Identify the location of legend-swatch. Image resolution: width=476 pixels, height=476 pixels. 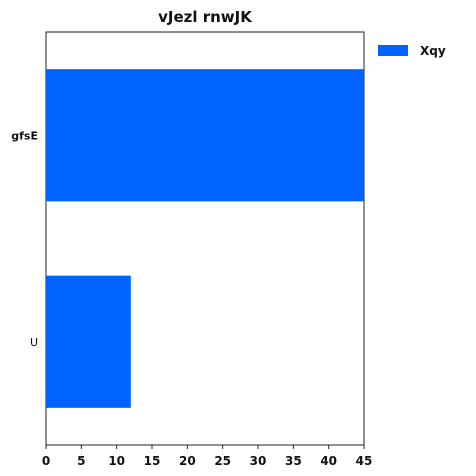
(393, 50).